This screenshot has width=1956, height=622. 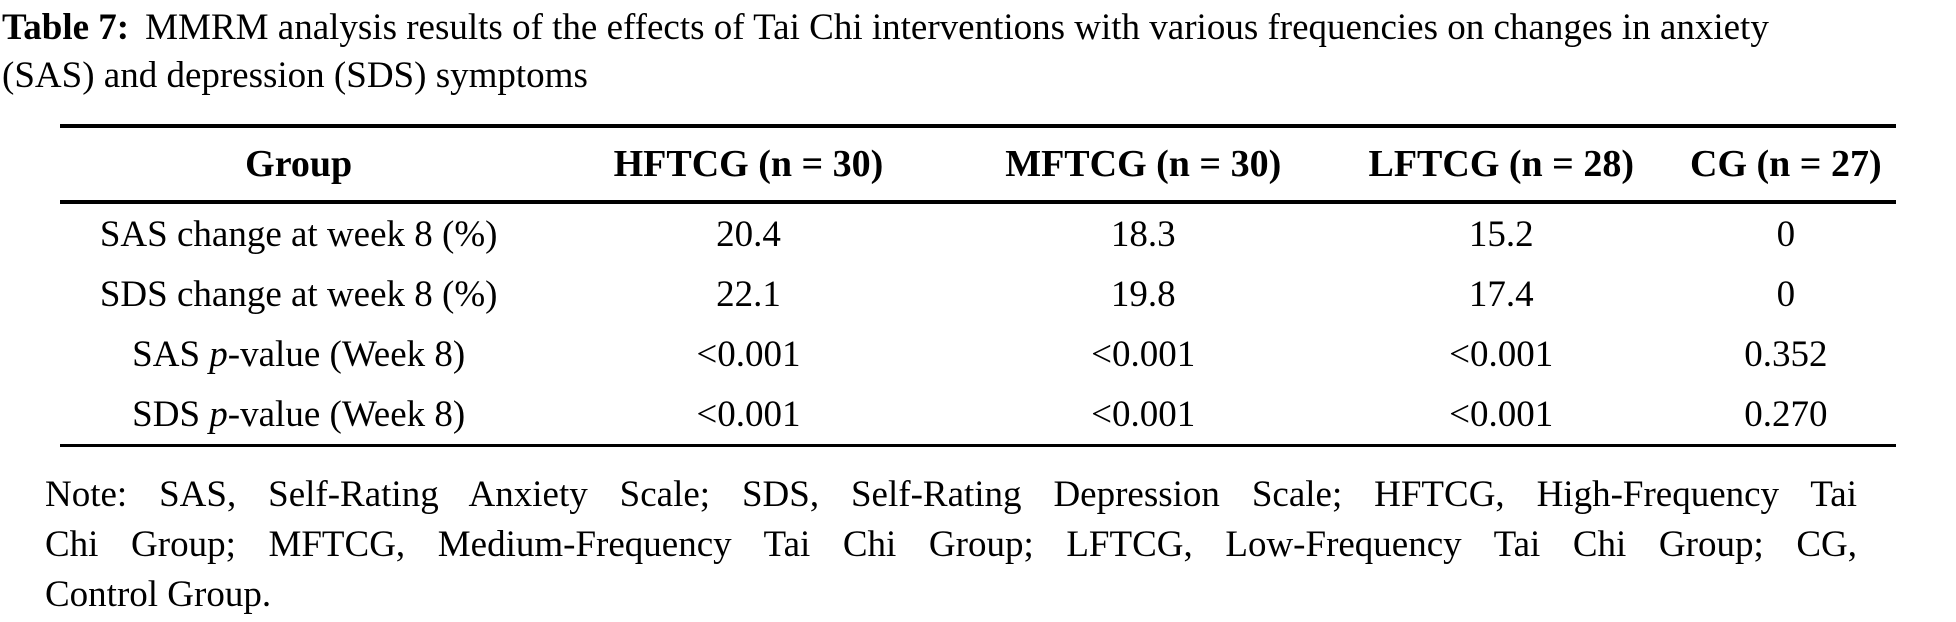 I want to click on value-cell: 0.270, so click(x=1786, y=414).